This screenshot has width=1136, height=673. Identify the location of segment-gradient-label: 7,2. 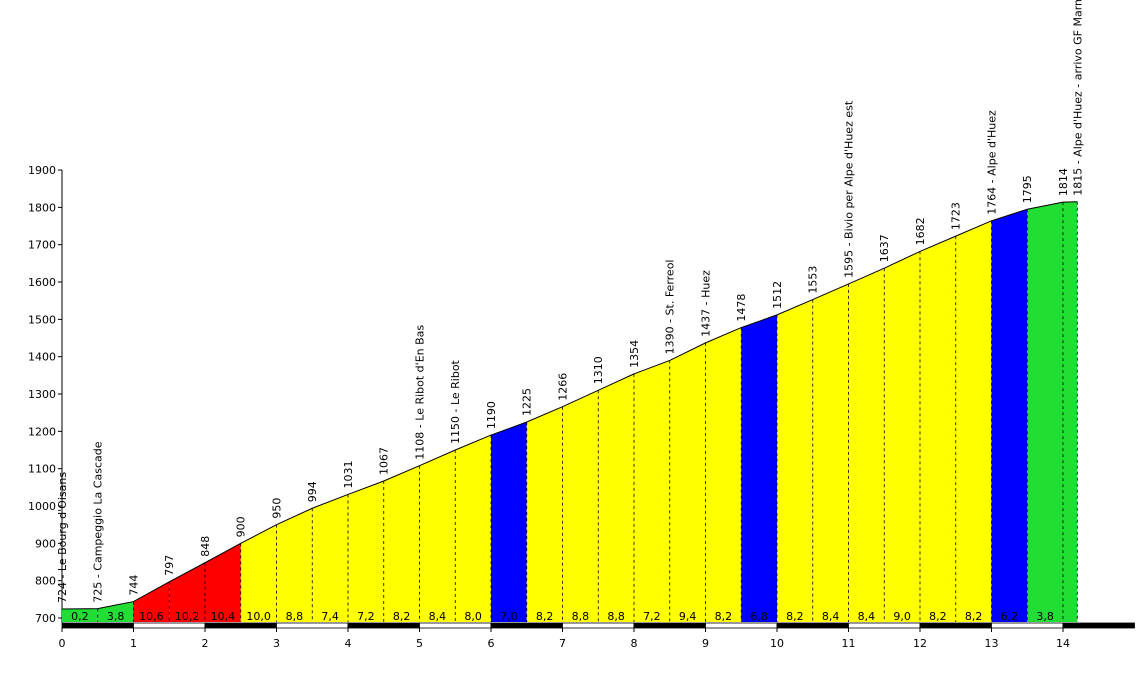
(652, 616).